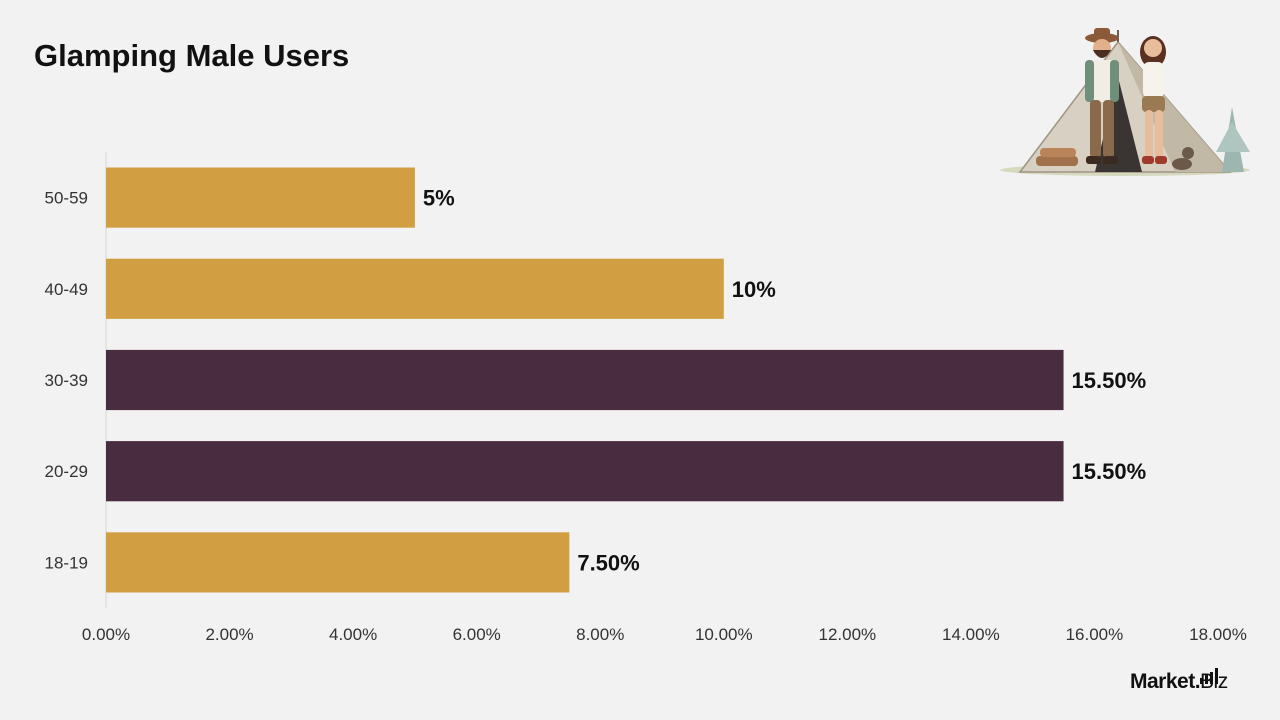 The image size is (1280, 720). What do you see at coordinates (971, 634) in the screenshot?
I see `x-tick-label: 14.00%` at bounding box center [971, 634].